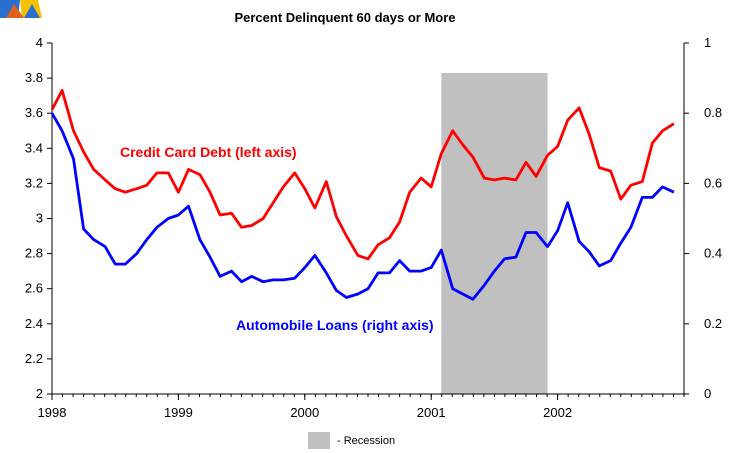 This screenshot has height=453, width=729. Describe the element at coordinates (34, 323) in the screenshot. I see `left-tick-label: 2.4` at that location.